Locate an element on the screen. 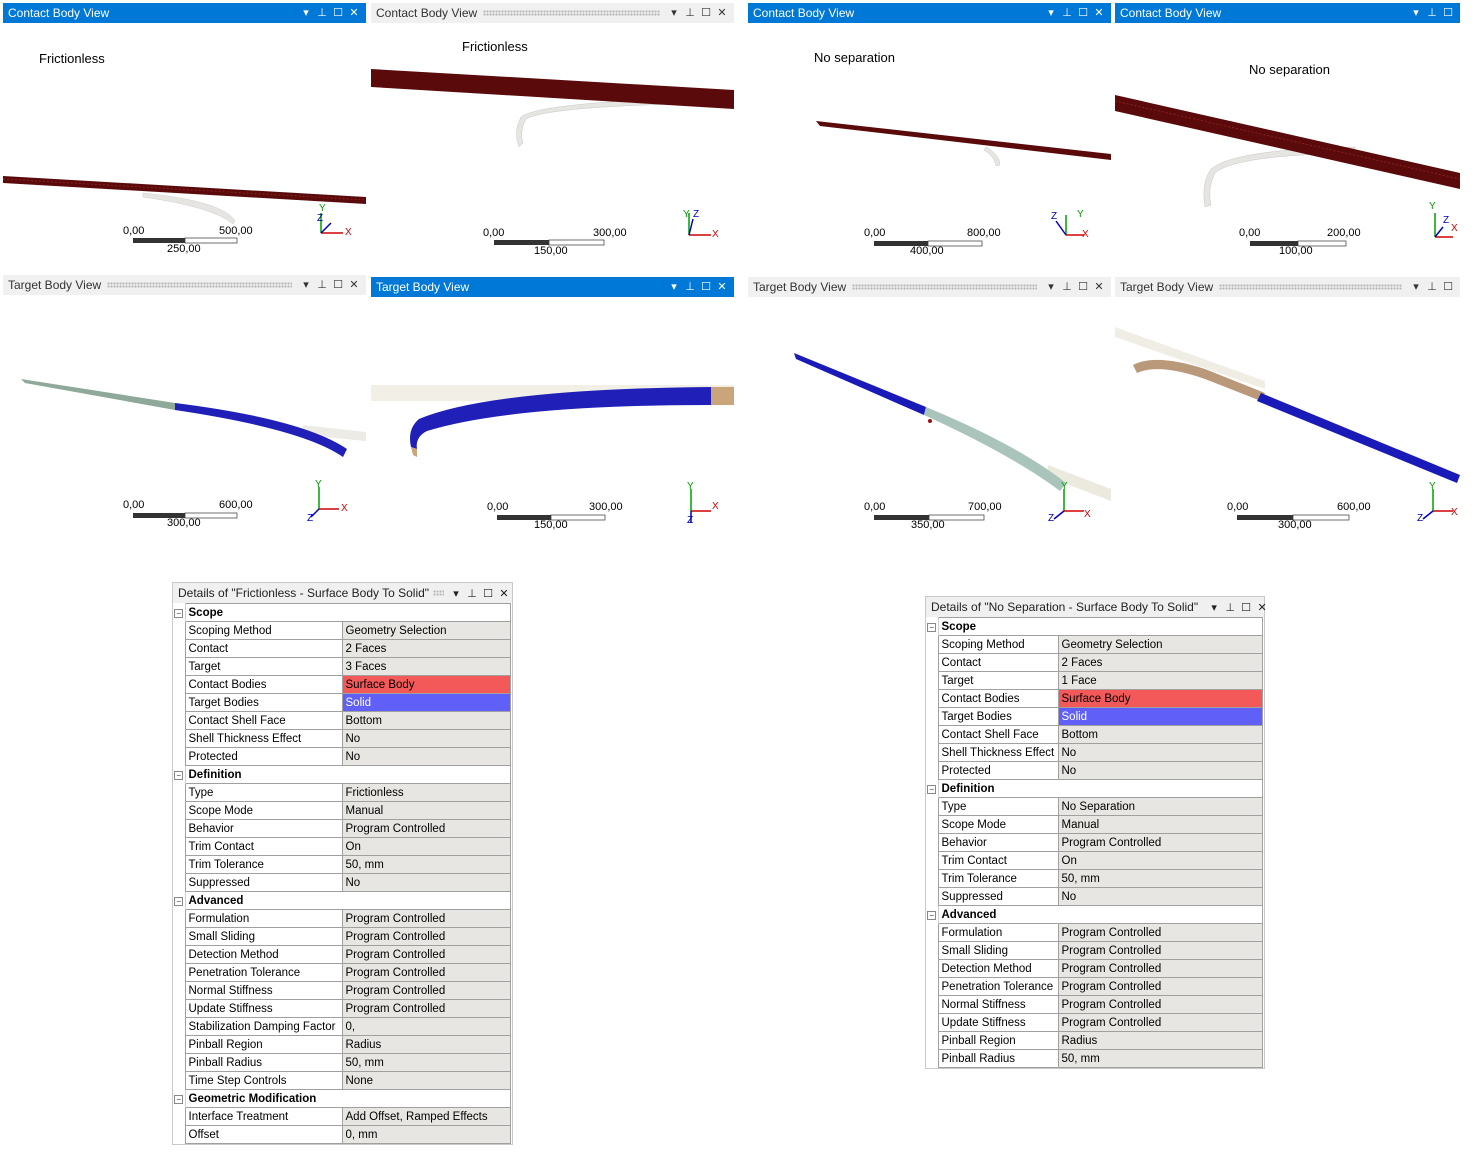 The height and width of the screenshot is (1160, 1480). property-value: No Separation is located at coordinates (1160, 806).